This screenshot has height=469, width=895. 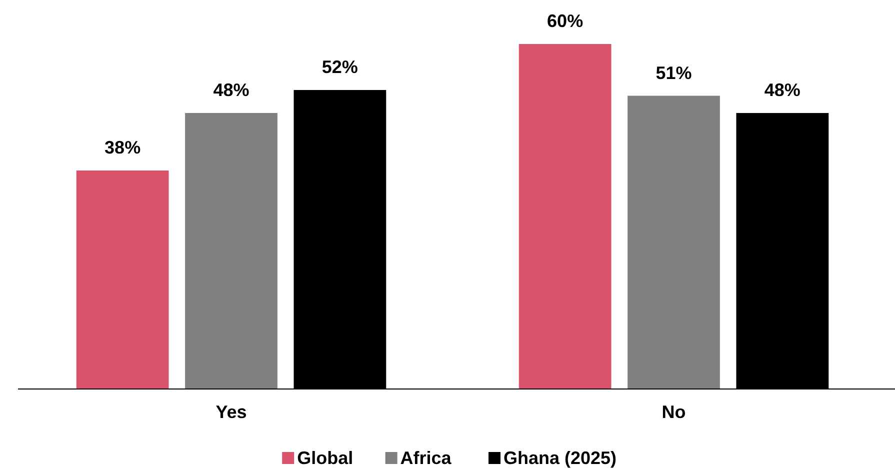 I want to click on data-label: 60%, so click(x=565, y=21).